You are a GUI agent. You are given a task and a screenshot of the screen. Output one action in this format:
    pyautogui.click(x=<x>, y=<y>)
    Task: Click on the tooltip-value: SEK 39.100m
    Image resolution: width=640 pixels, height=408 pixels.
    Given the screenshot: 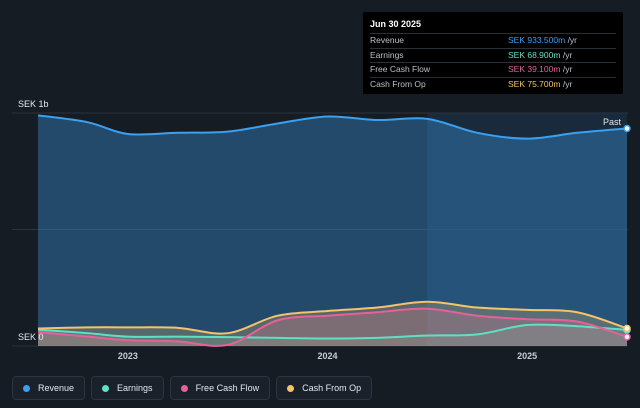 What is the action you would take?
    pyautogui.click(x=534, y=69)
    